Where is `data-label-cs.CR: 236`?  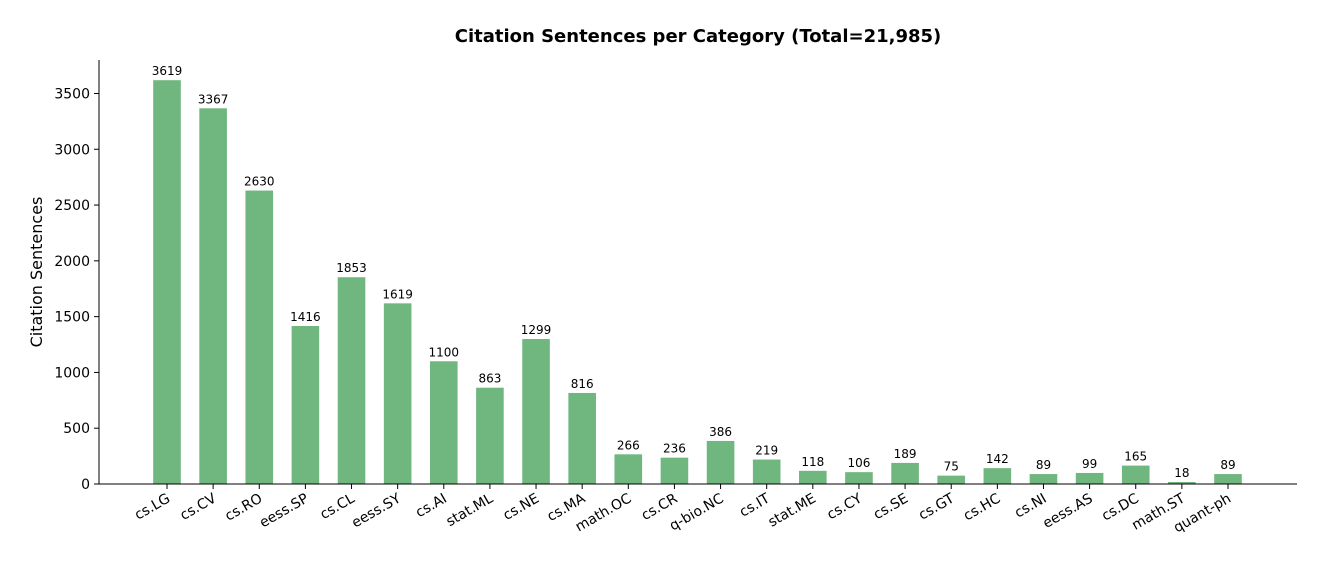 data-label-cs.CR: 236 is located at coordinates (674, 449).